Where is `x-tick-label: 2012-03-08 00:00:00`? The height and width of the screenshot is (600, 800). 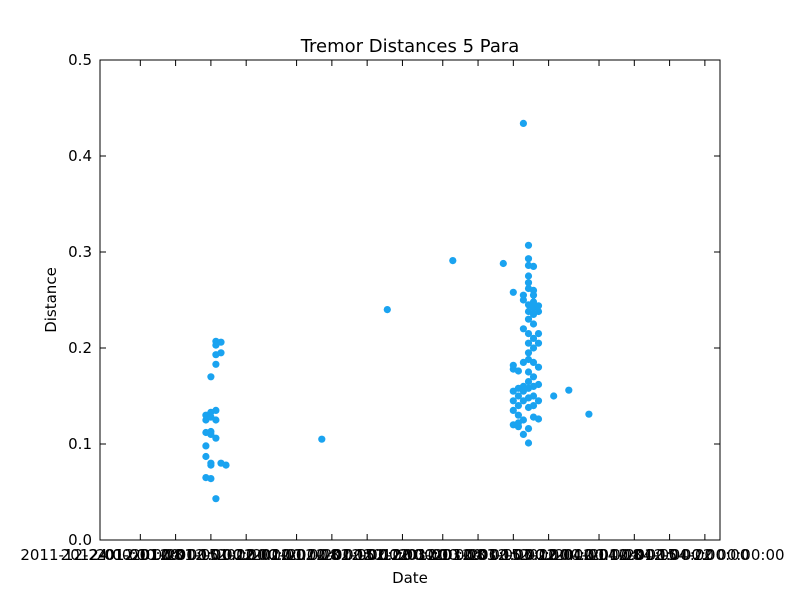 x-tick-label: 2012-03-08 00:00:00 is located at coordinates (477, 555).